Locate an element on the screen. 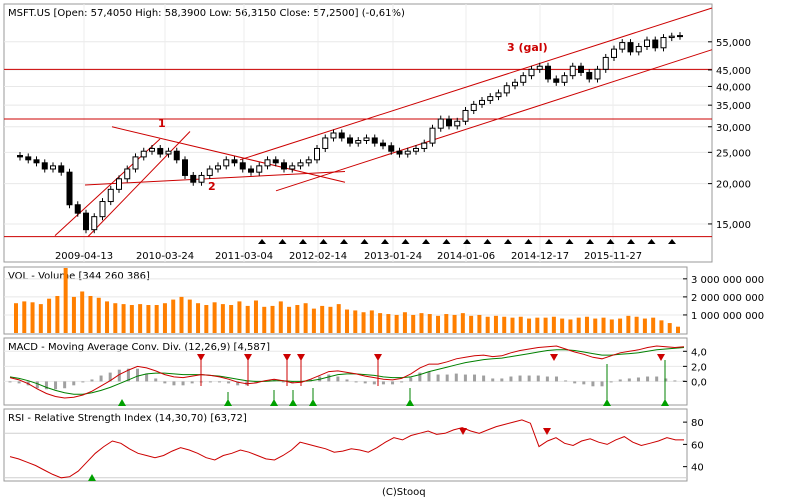 The width and height of the screenshot is (800, 500). macd-lines is located at coordinates (347, 372).